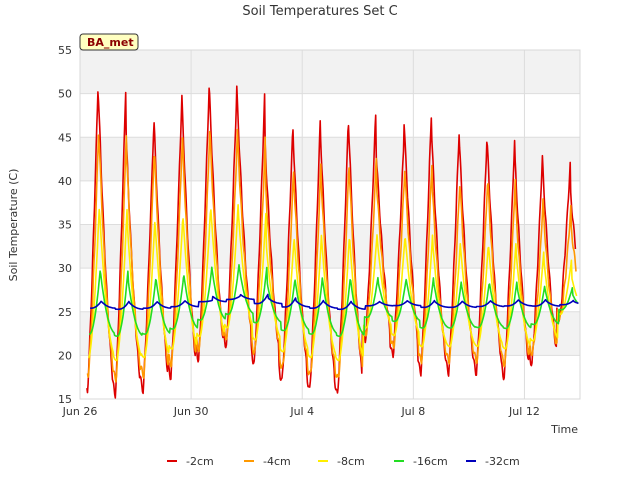  I want to click on station-badge-box, so click(109, 42).